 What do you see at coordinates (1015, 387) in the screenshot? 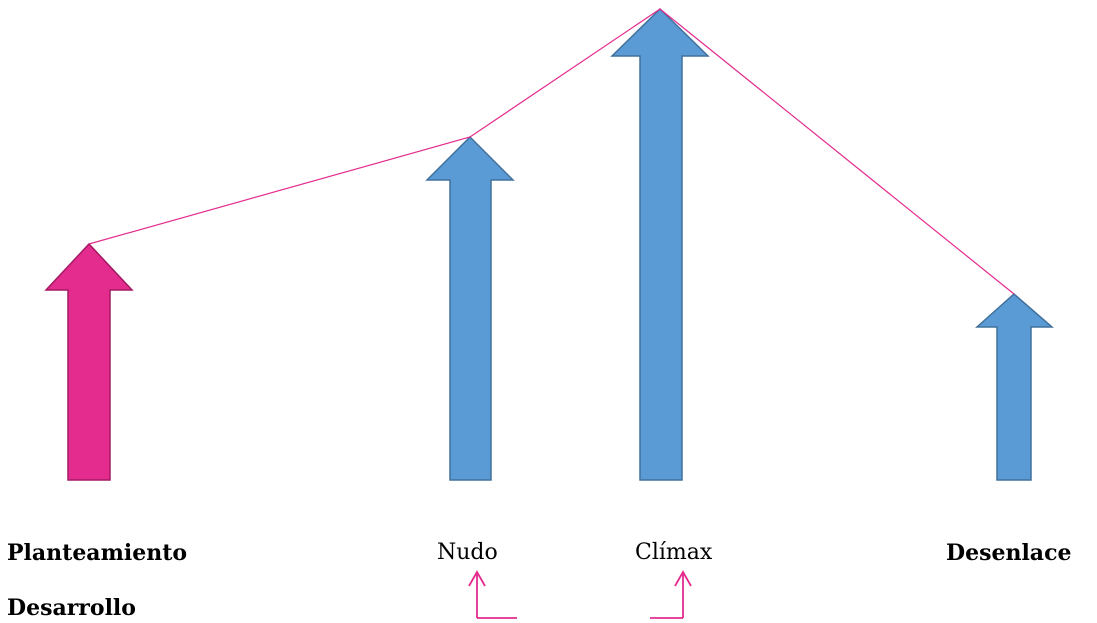
I see `desenlace-arrow` at bounding box center [1015, 387].